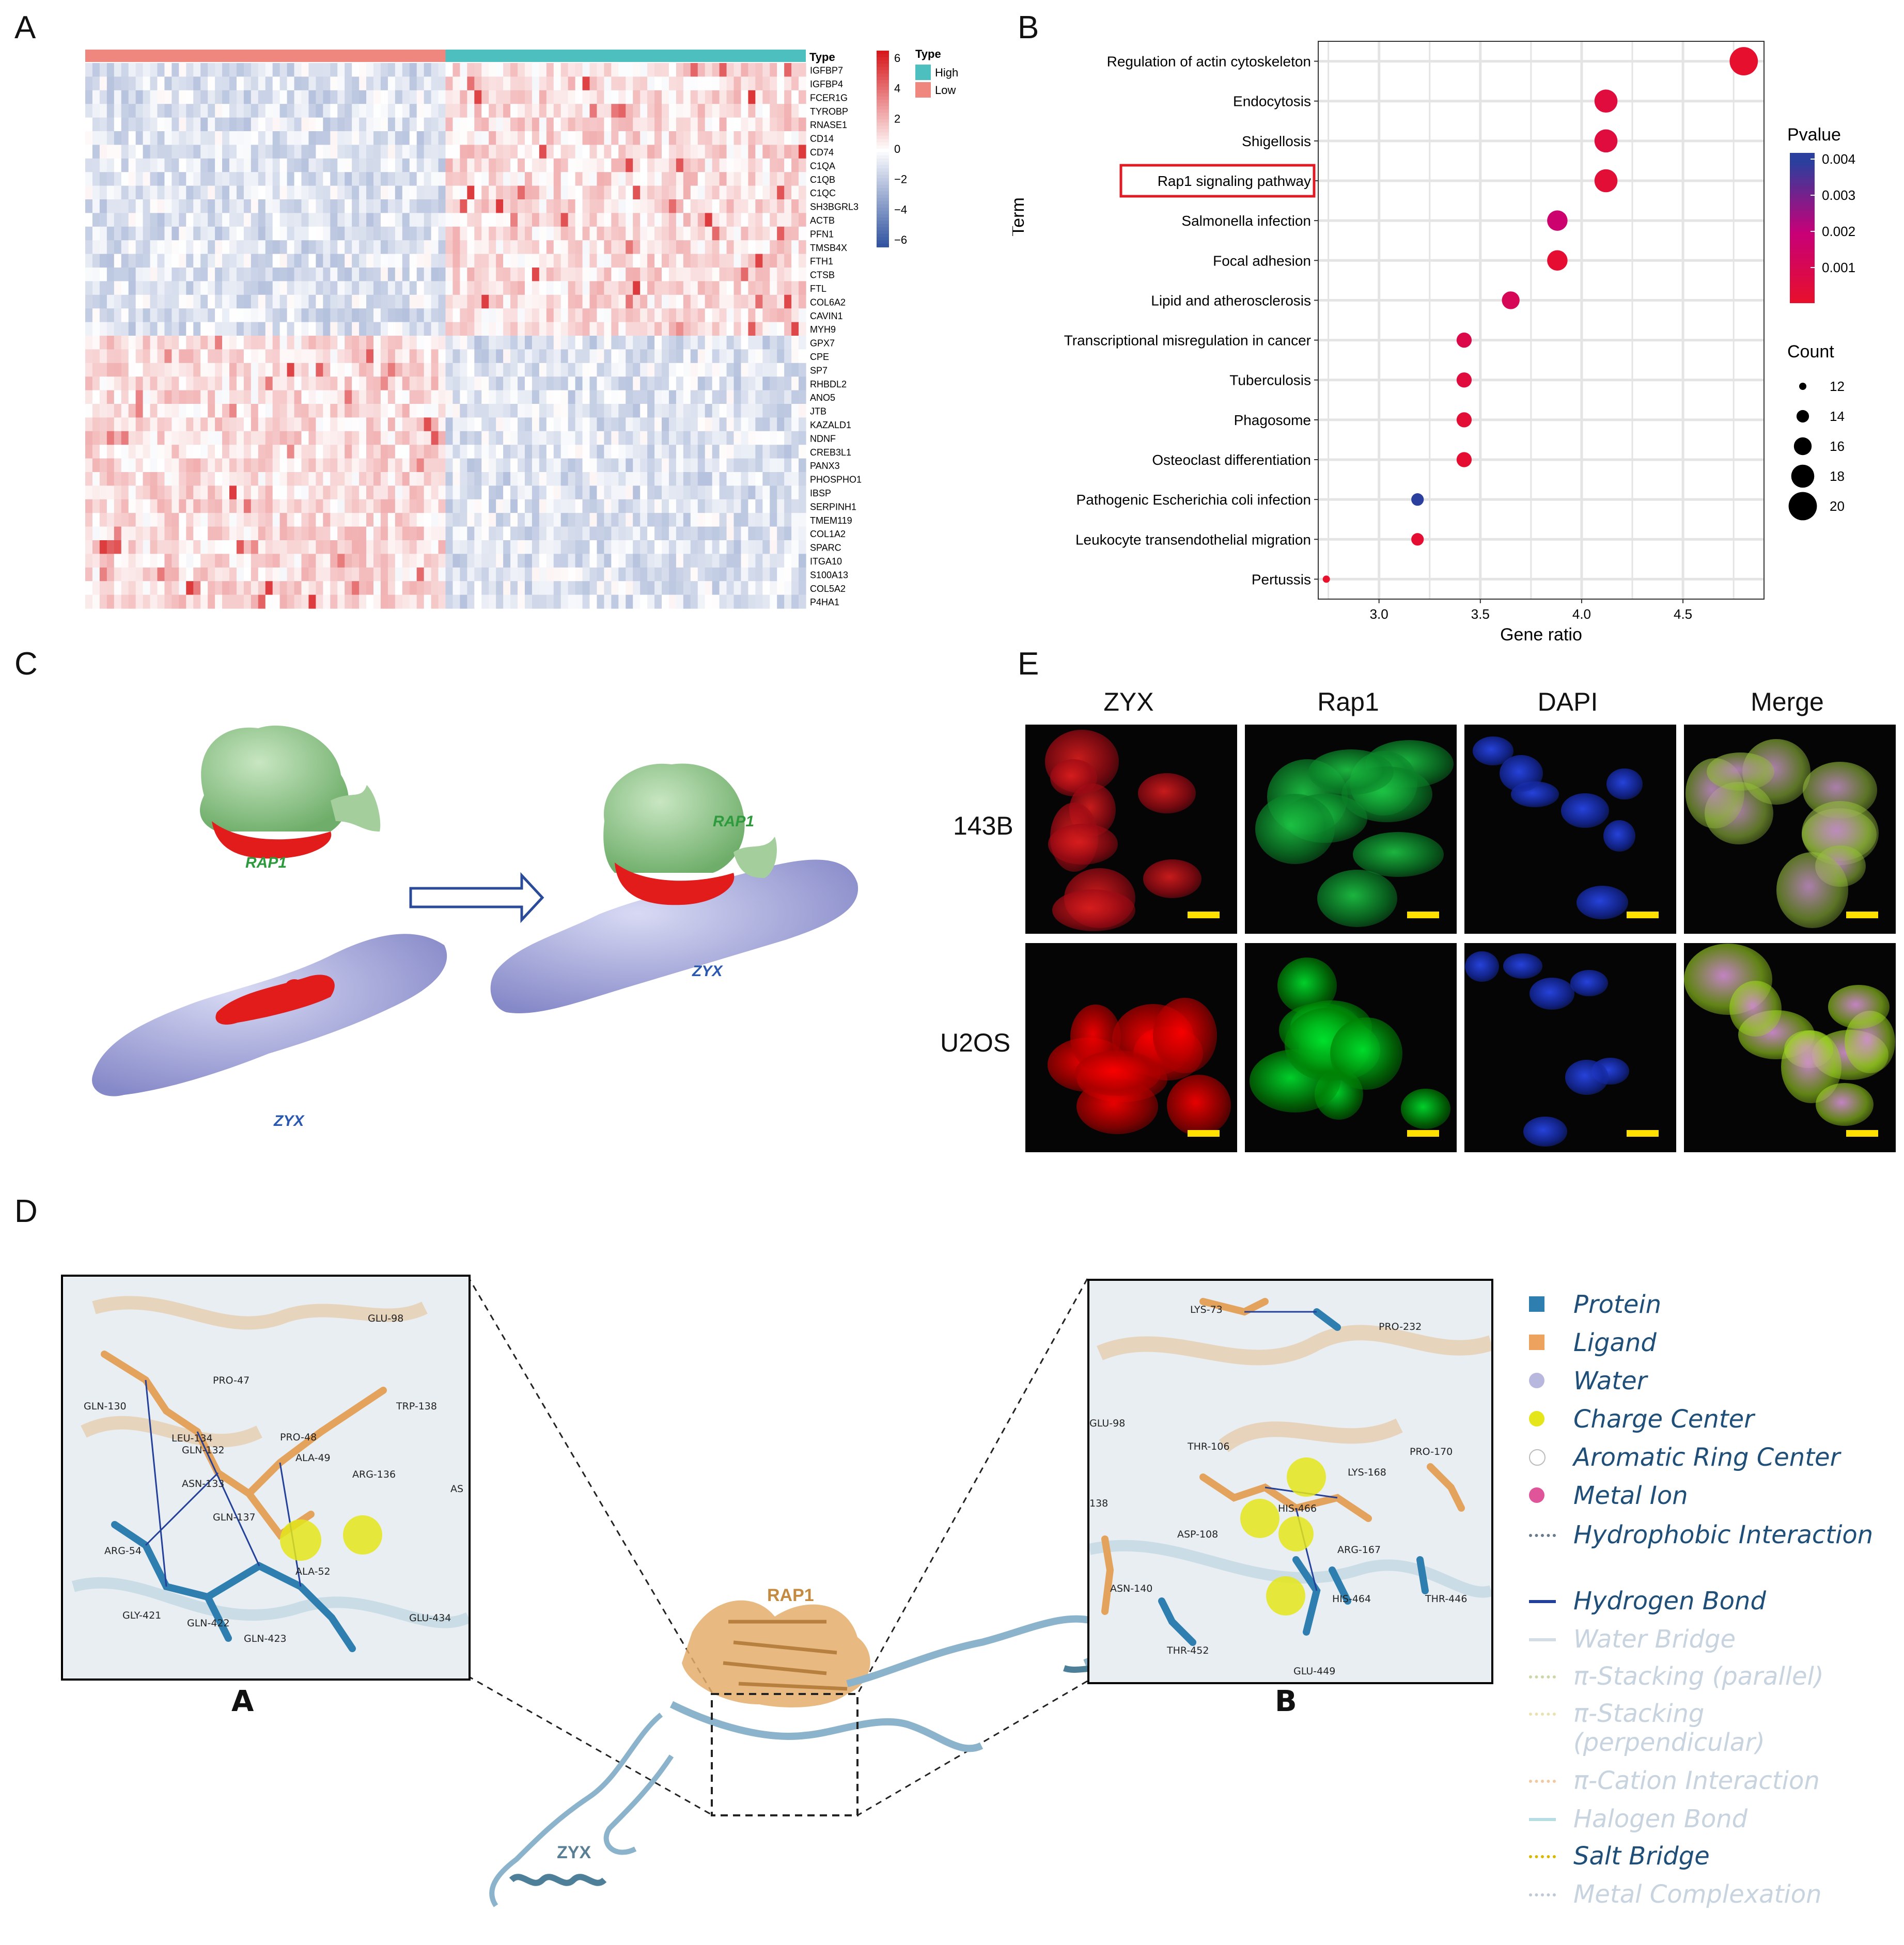  What do you see at coordinates (823, 329) in the screenshot?
I see `gene-label: MYH9` at bounding box center [823, 329].